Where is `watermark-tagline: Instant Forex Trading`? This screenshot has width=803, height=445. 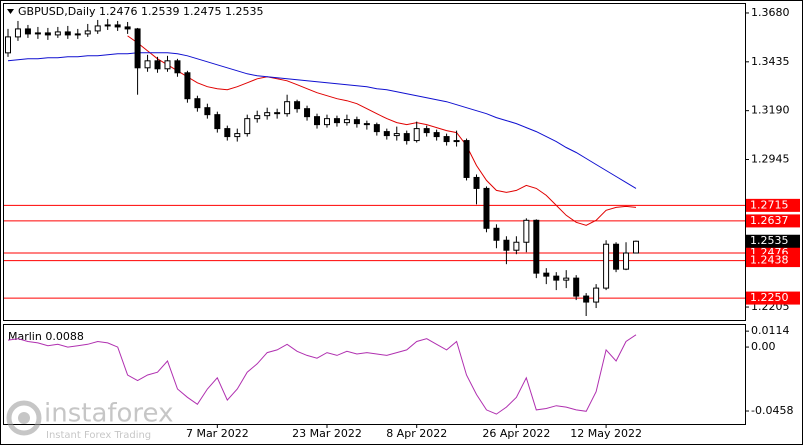
watermark-tagline: Instant Forex Trading is located at coordinates (98, 435).